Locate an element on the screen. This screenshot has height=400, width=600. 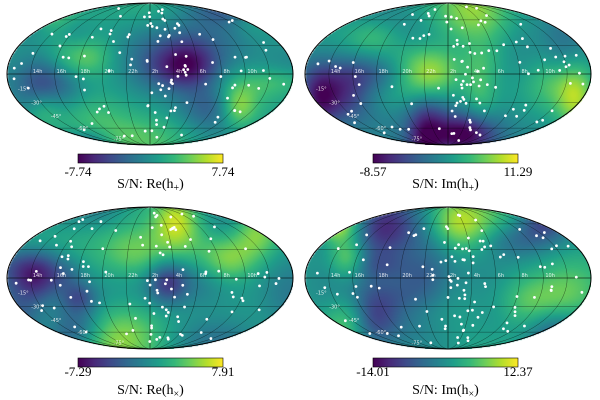
ra-label: 6h is located at coordinates (203, 72).